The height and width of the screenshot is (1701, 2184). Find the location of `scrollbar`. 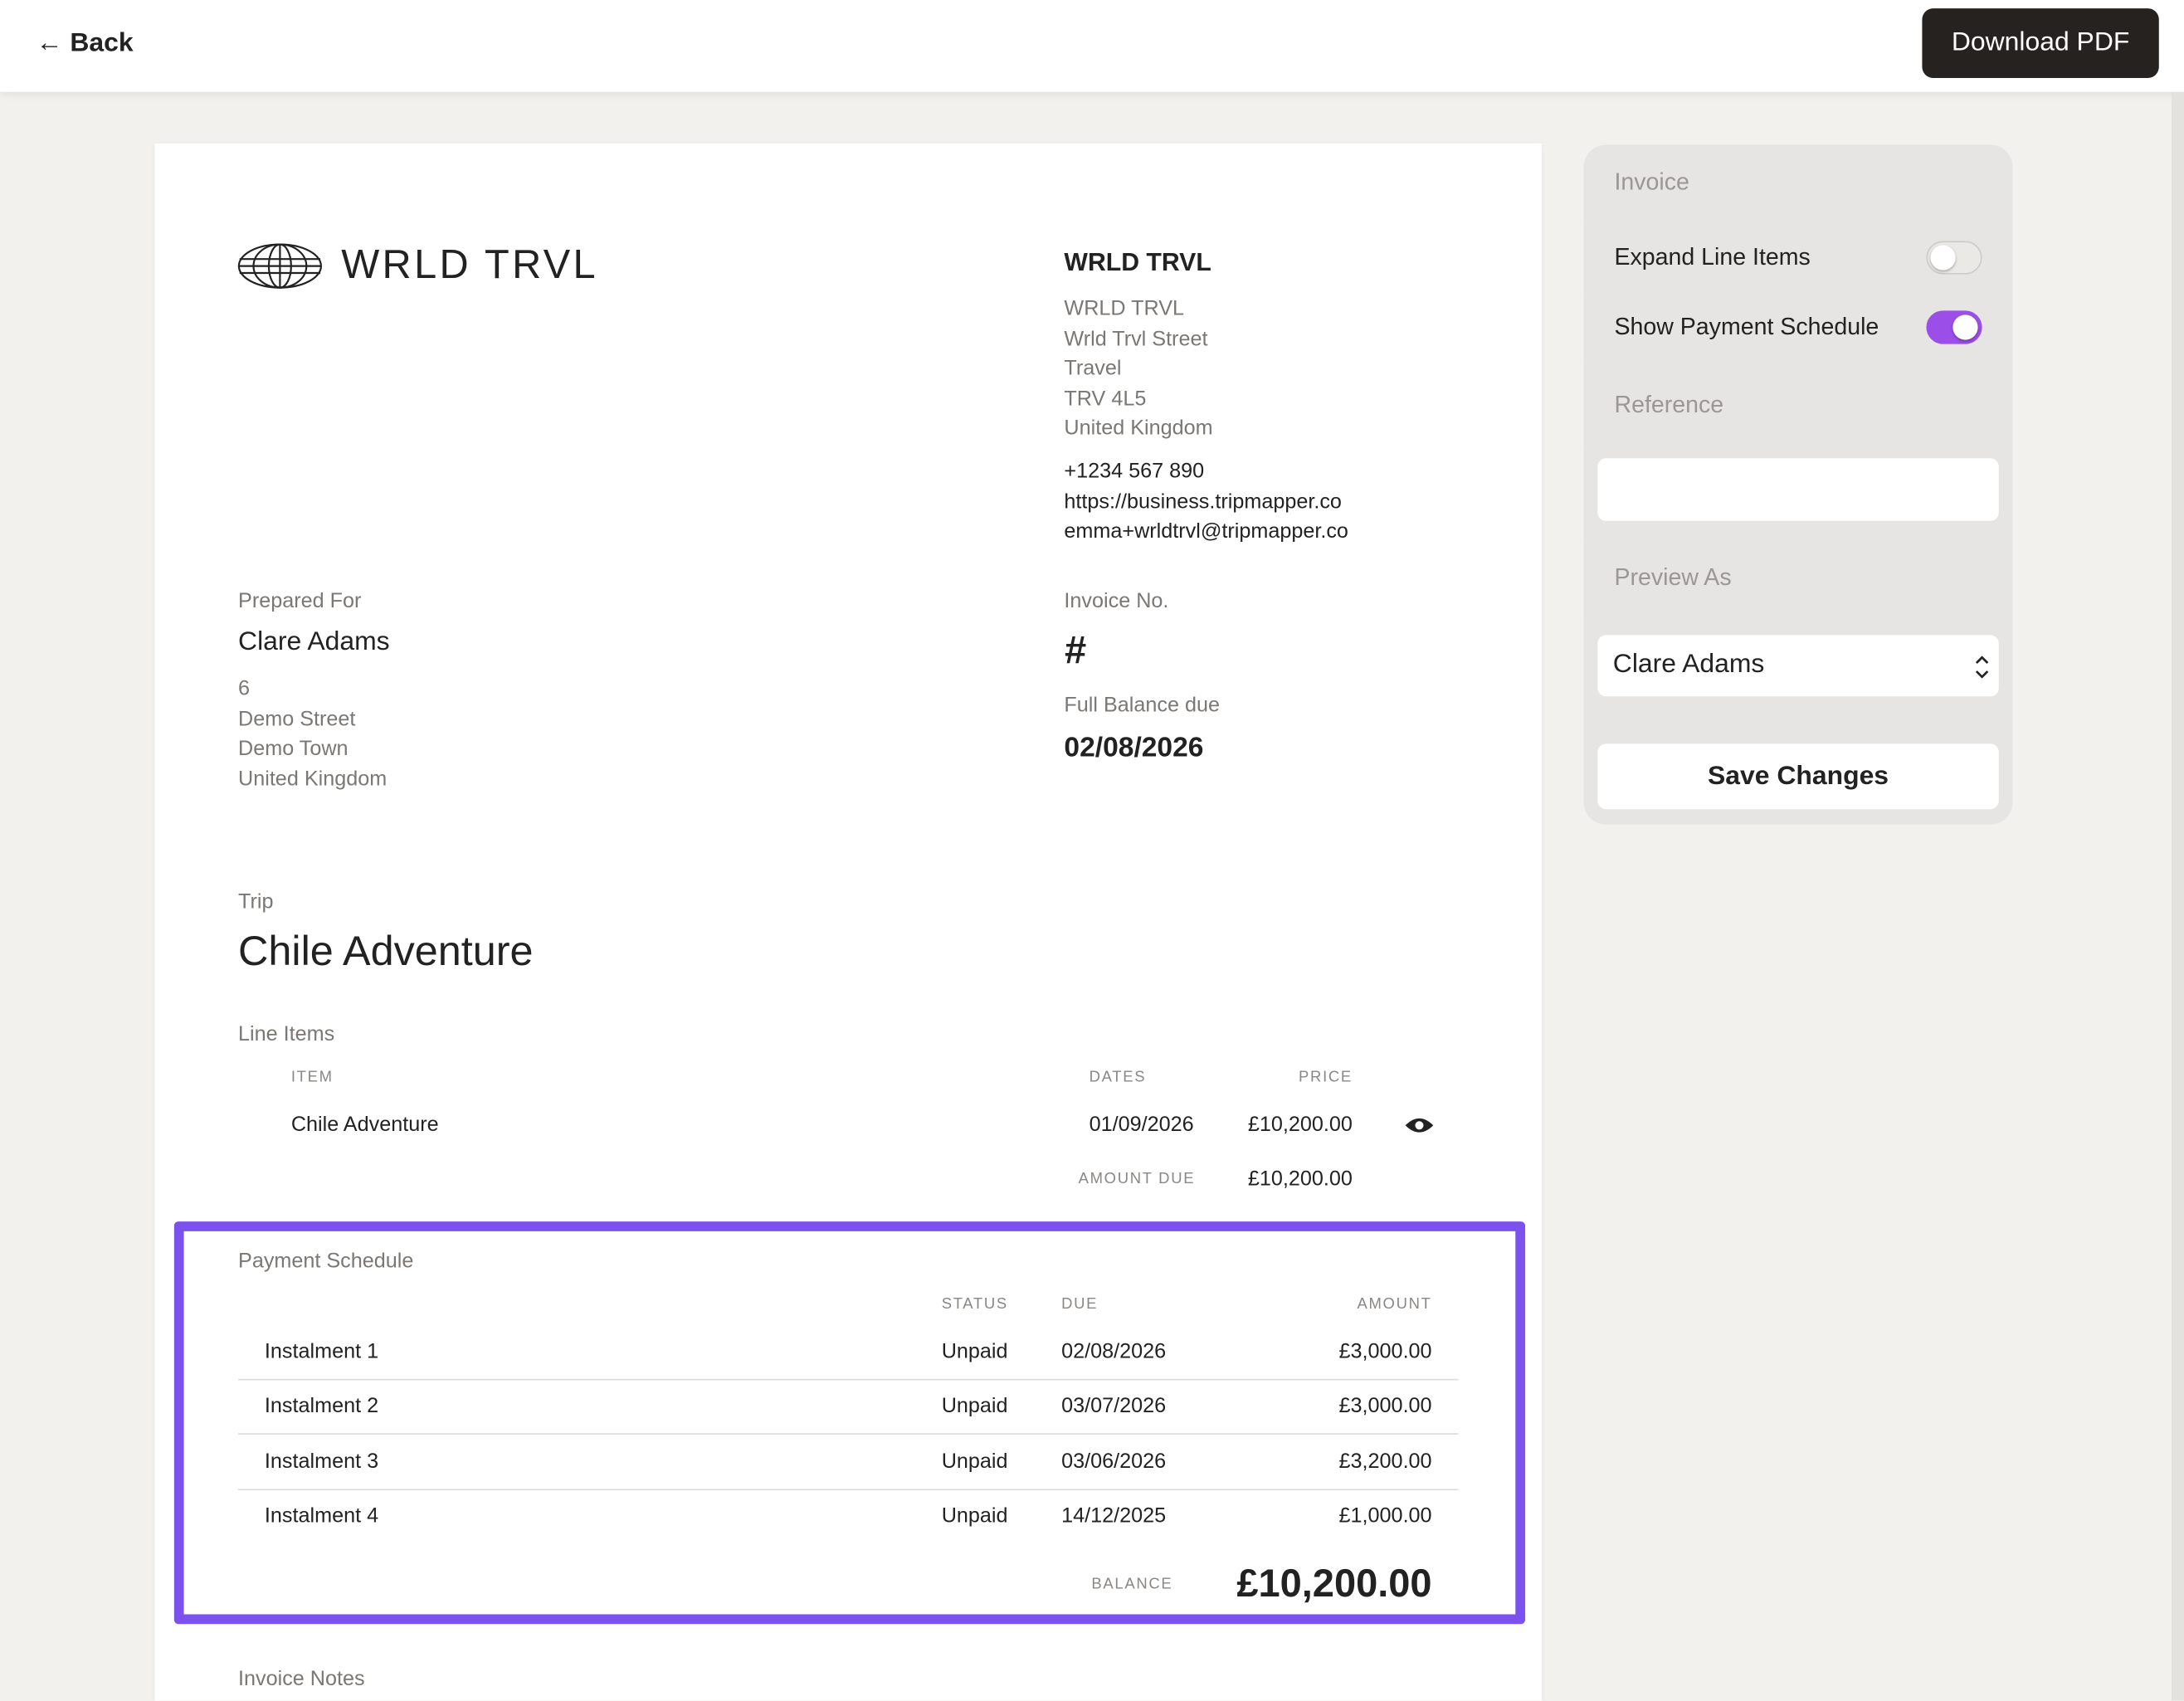

scrollbar is located at coordinates (2177, 896).